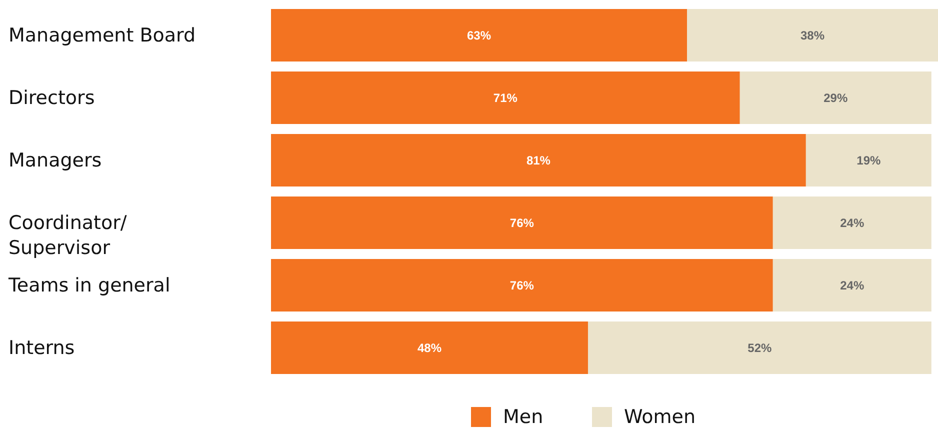  I want to click on data-label: 52%, so click(760, 347).